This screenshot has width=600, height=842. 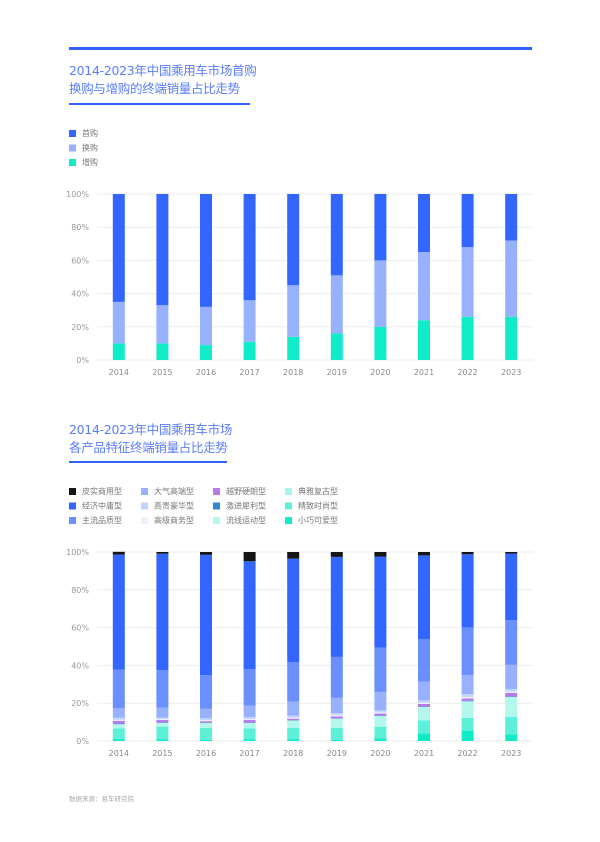 What do you see at coordinates (162, 372) in the screenshot?
I see `x-tick-label: 2015` at bounding box center [162, 372].